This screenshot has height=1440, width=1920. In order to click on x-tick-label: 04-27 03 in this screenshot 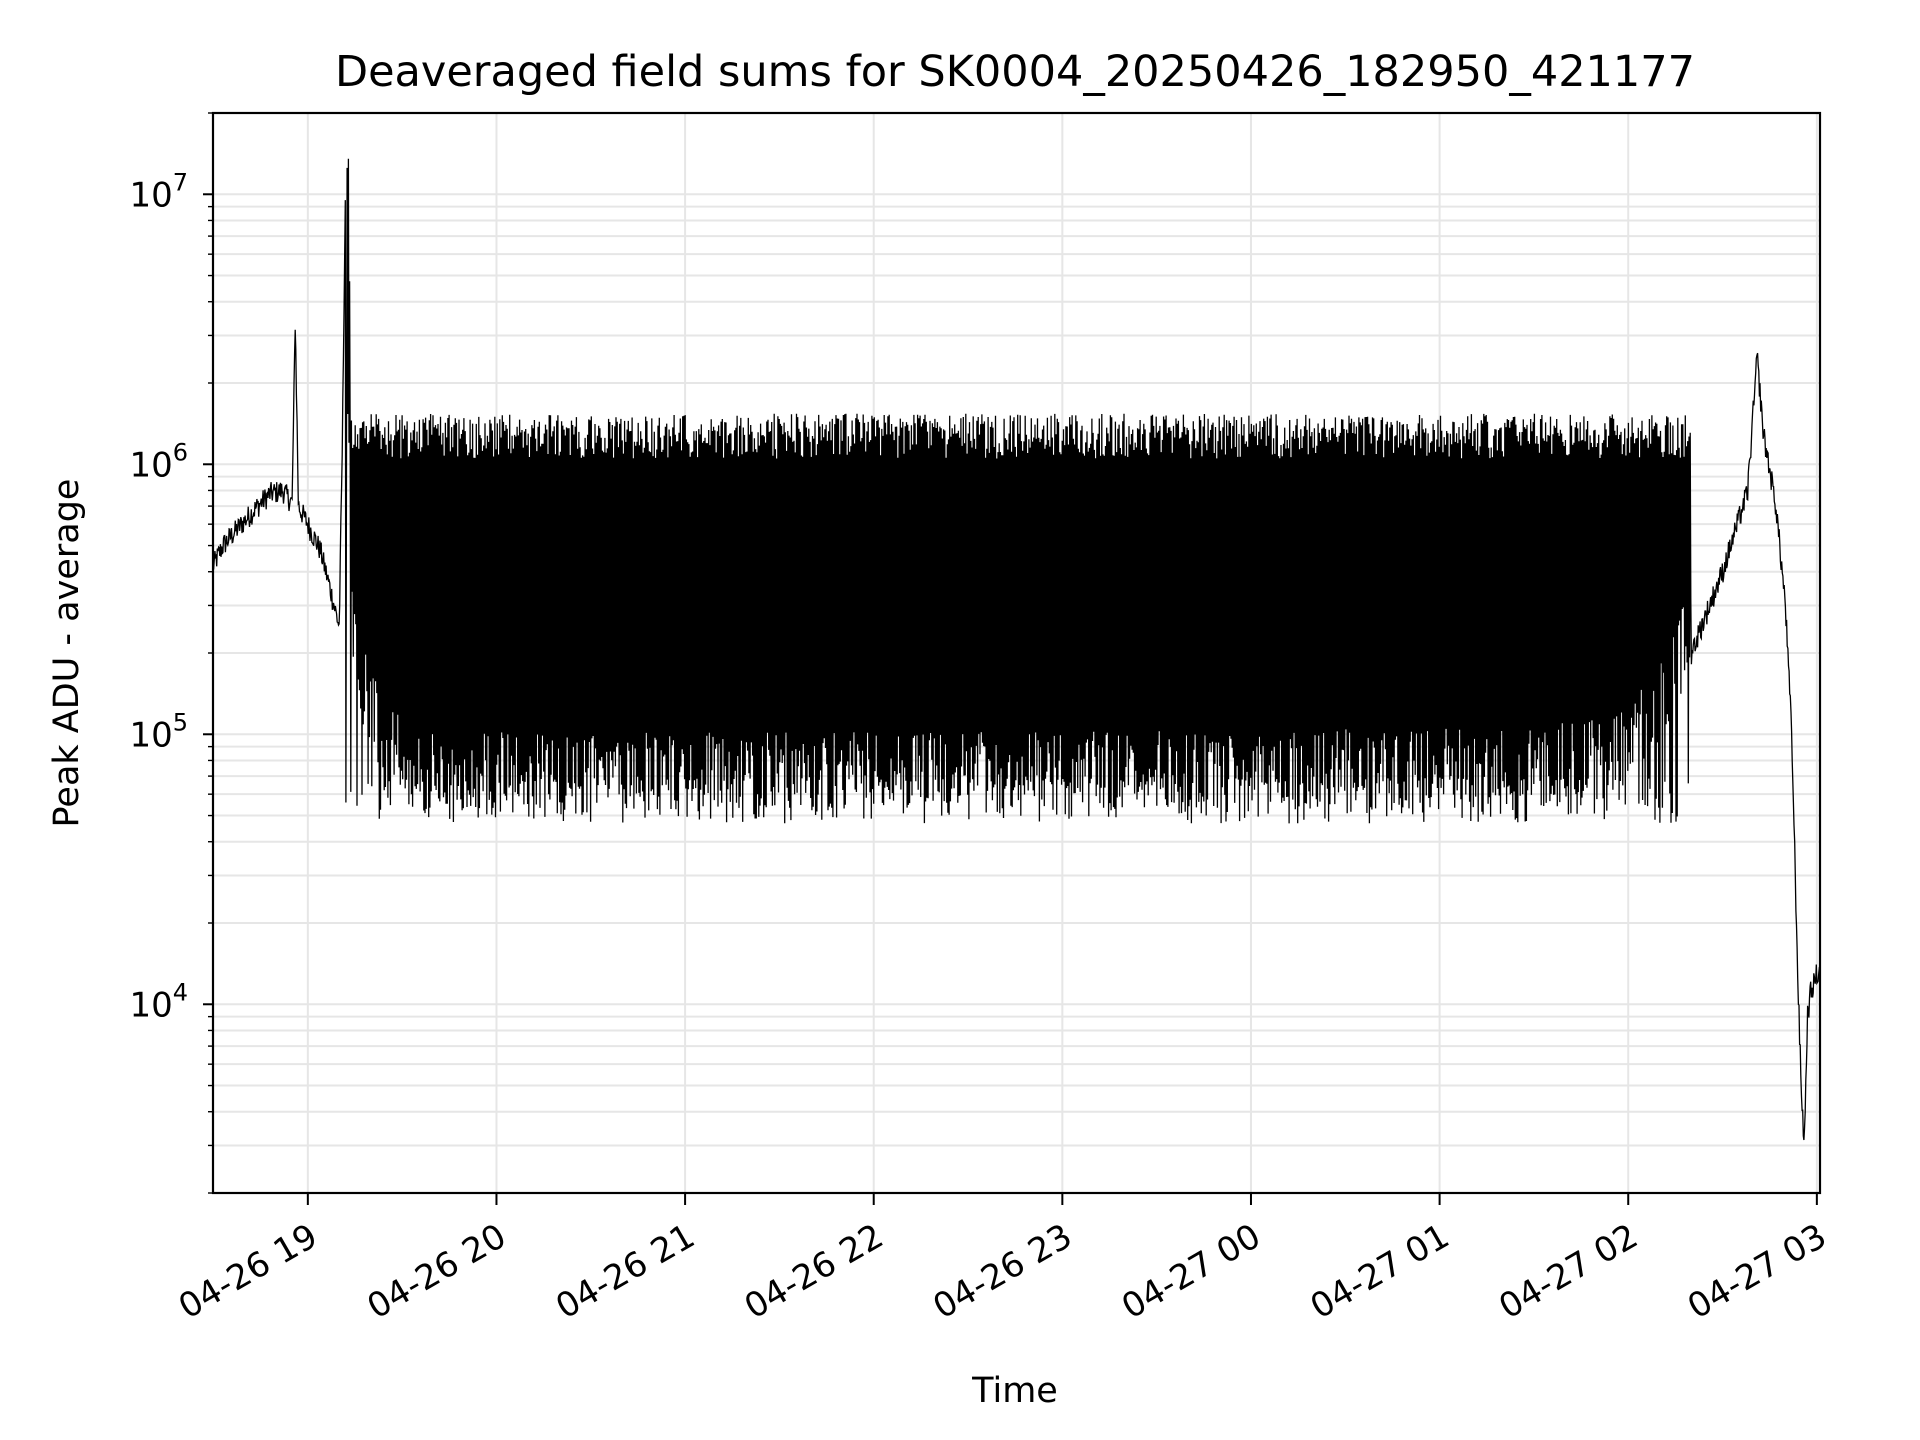, I will do `click(1757, 1271)`.